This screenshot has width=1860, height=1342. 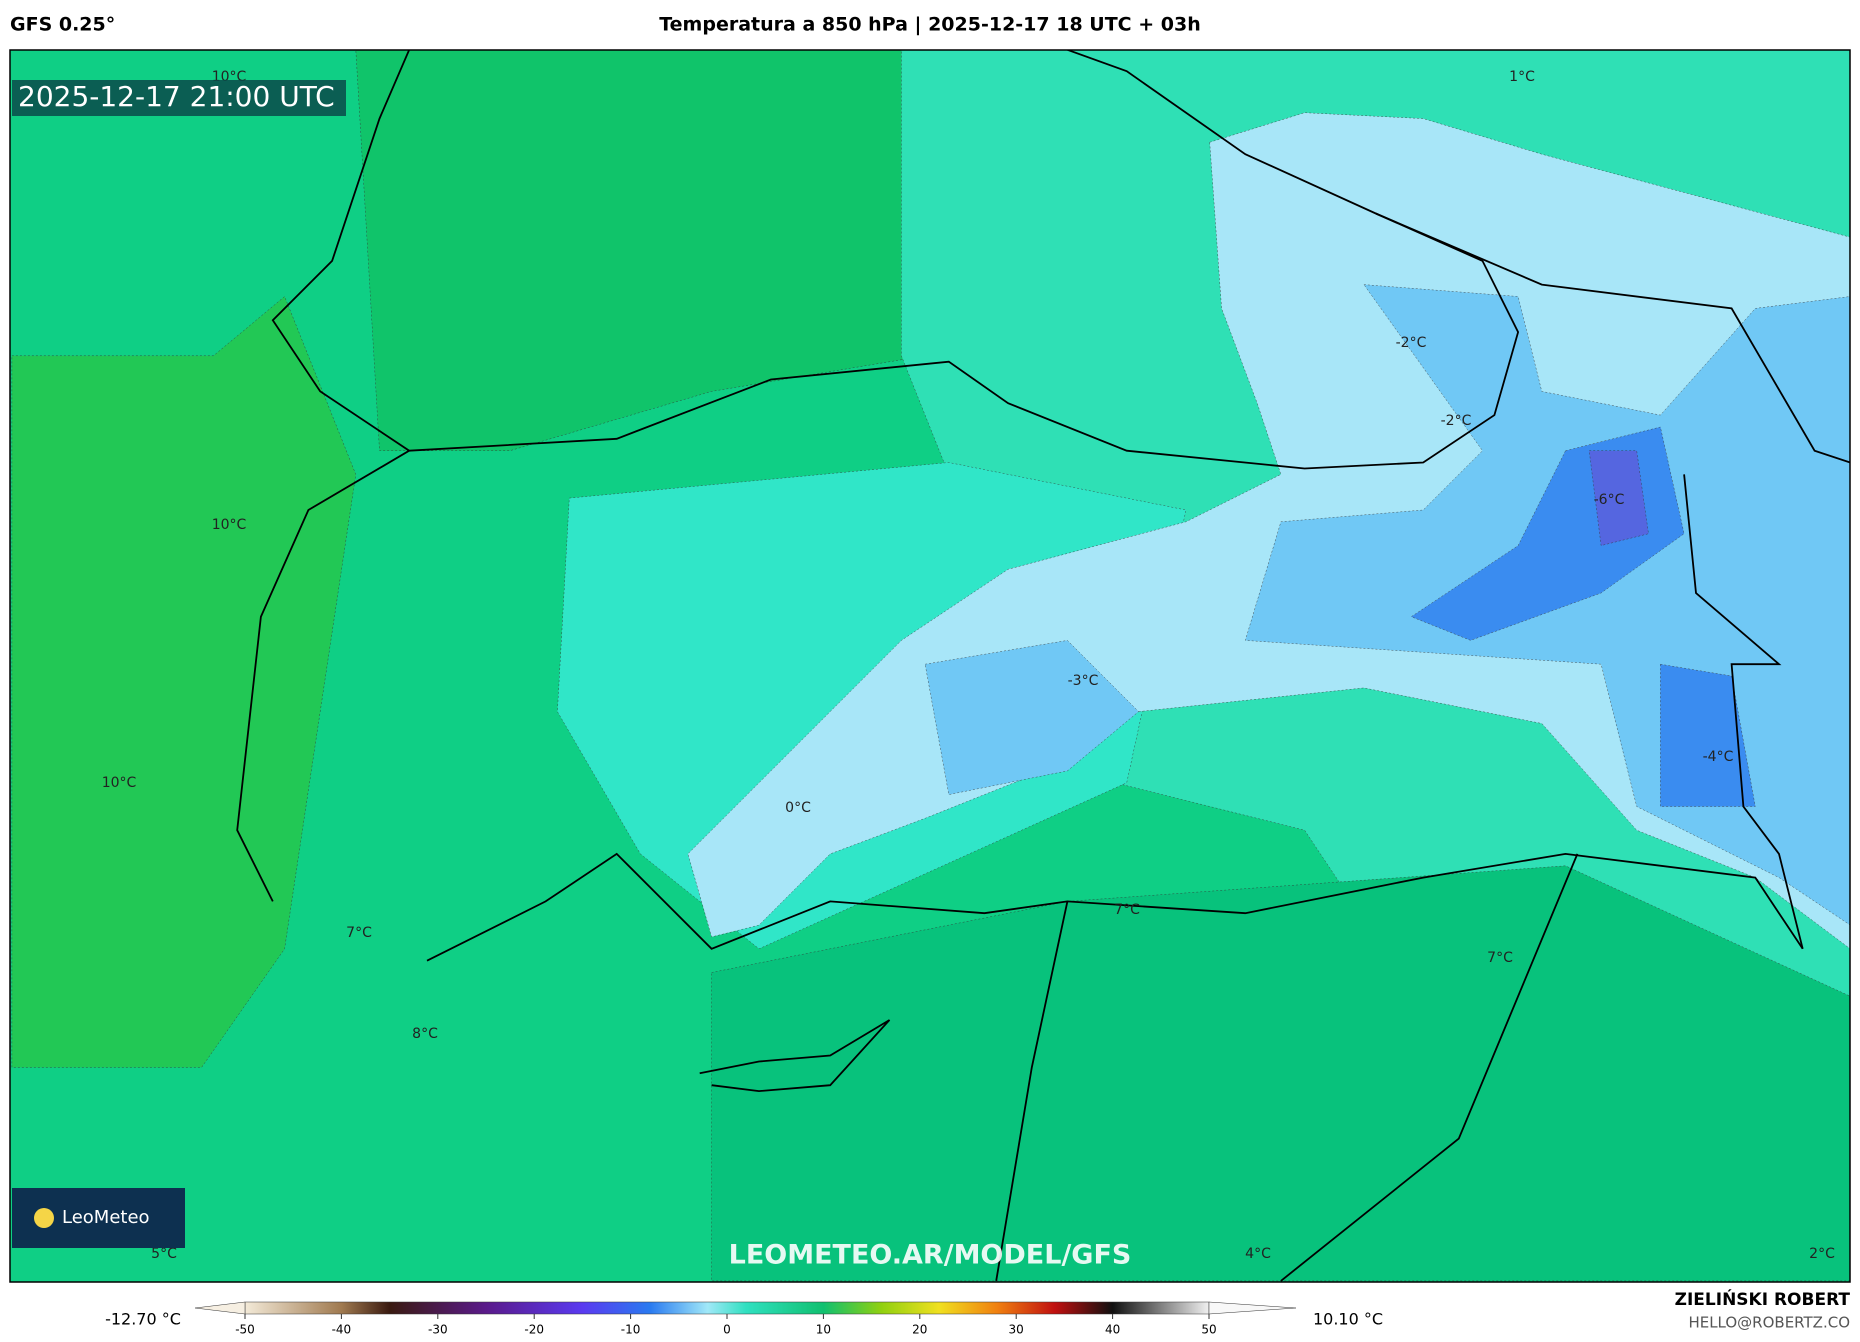 What do you see at coordinates (1763, 1299) in the screenshot?
I see `credit-name: ZIELIŃSKI ROBERT` at bounding box center [1763, 1299].